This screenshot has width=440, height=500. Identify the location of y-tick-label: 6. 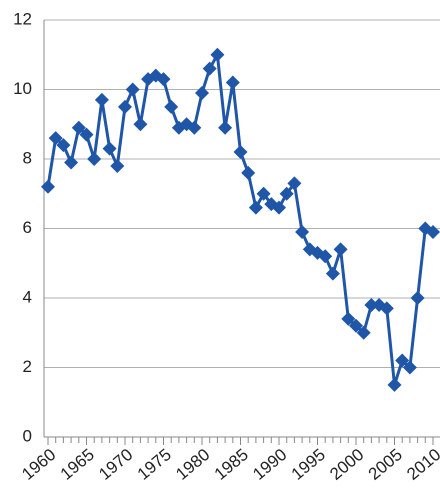
(27, 227).